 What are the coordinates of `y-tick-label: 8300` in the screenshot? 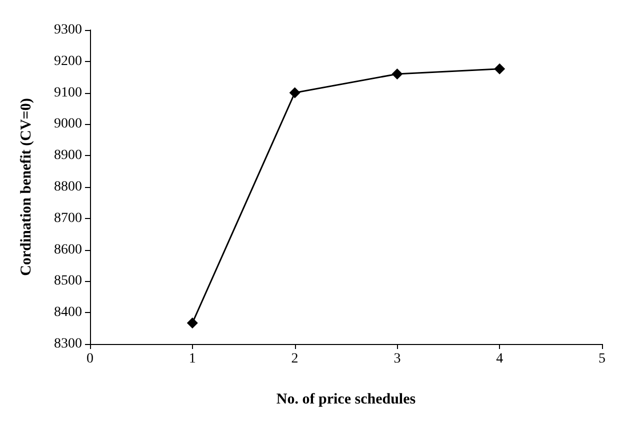 It's located at (68, 344).